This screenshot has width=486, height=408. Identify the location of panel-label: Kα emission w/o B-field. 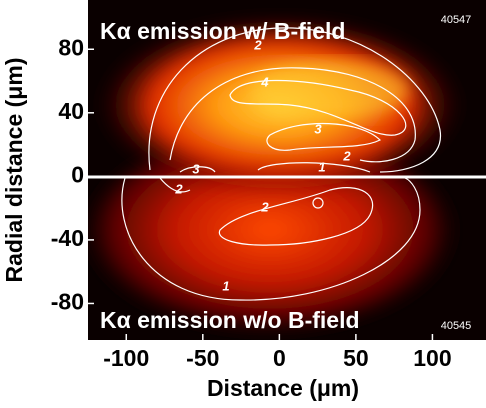
(230, 320).